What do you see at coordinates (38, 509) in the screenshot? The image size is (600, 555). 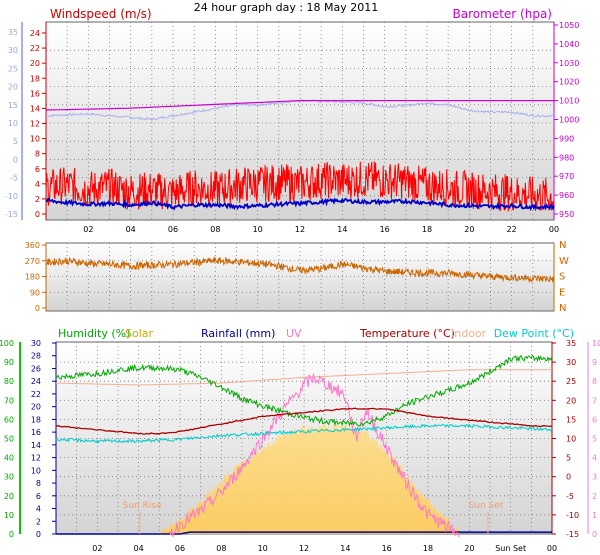 I see `rainfall-tick-label: 4` at bounding box center [38, 509].